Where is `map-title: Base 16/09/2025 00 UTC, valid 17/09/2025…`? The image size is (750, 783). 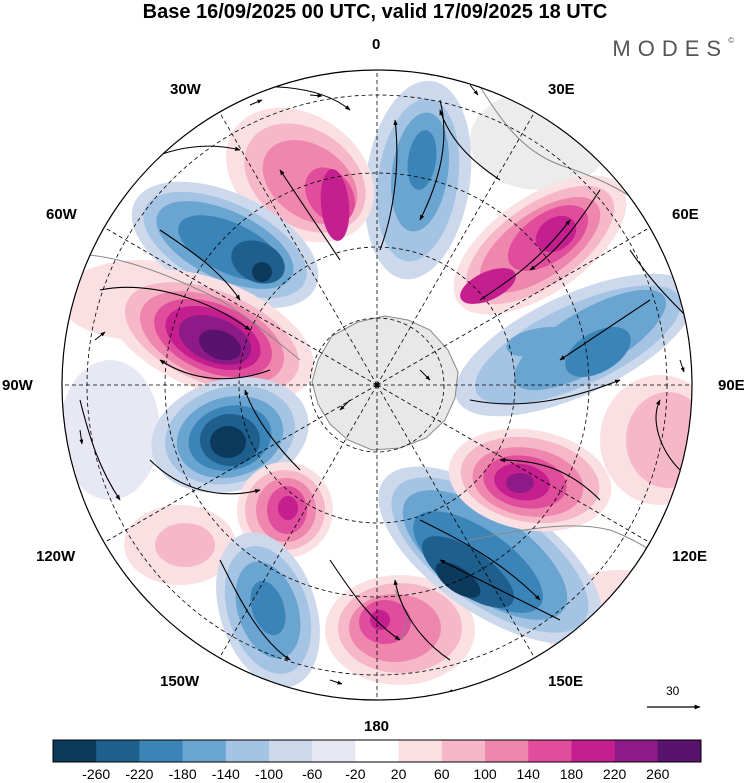
map-title: Base 16/09/2025 00 UTC, valid 17/09/2025… is located at coordinates (375, 12).